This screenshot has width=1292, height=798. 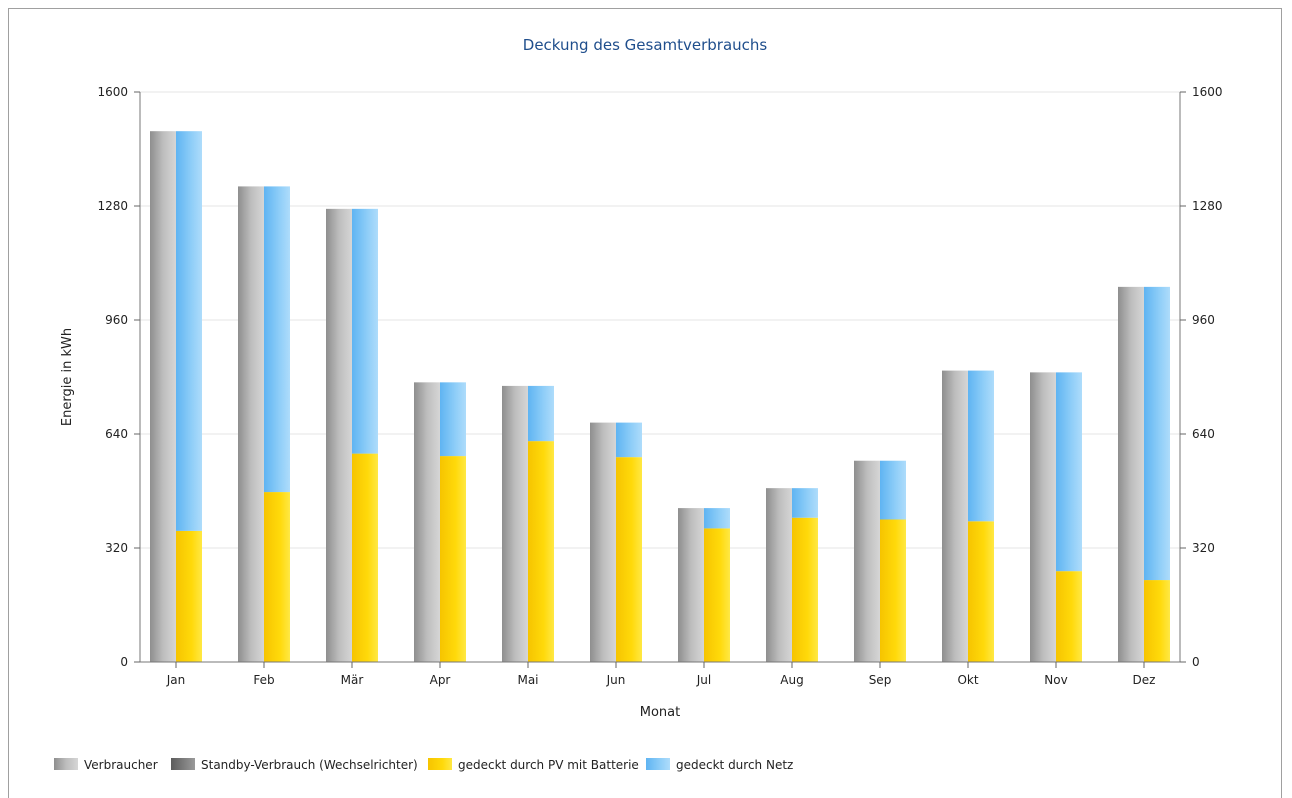 I want to click on y-axis-label: Energie in kWh, so click(x=67, y=377).